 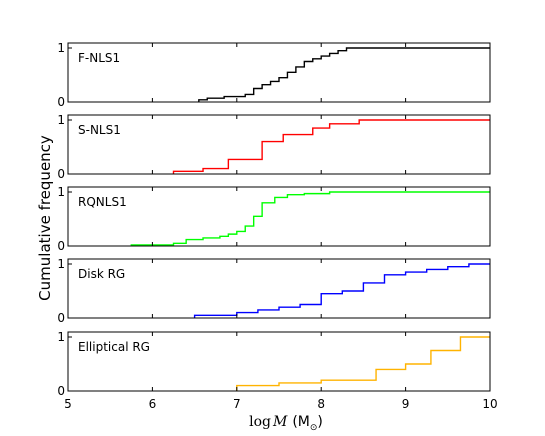 What do you see at coordinates (341, 290) in the screenshot?
I see `series-line-disk-rg` at bounding box center [341, 290].